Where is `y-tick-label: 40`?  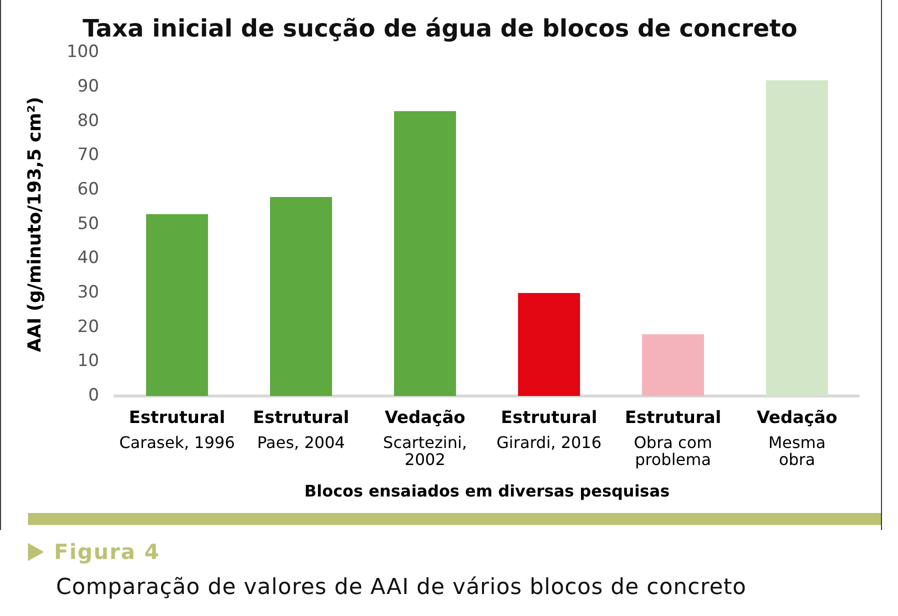 y-tick-label: 40 is located at coordinates (88, 258).